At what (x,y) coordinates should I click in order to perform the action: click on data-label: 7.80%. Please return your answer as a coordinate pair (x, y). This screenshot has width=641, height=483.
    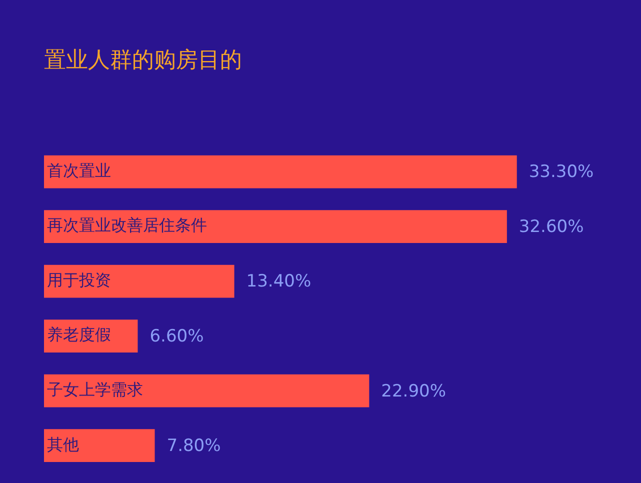
    Looking at the image, I should click on (193, 446).